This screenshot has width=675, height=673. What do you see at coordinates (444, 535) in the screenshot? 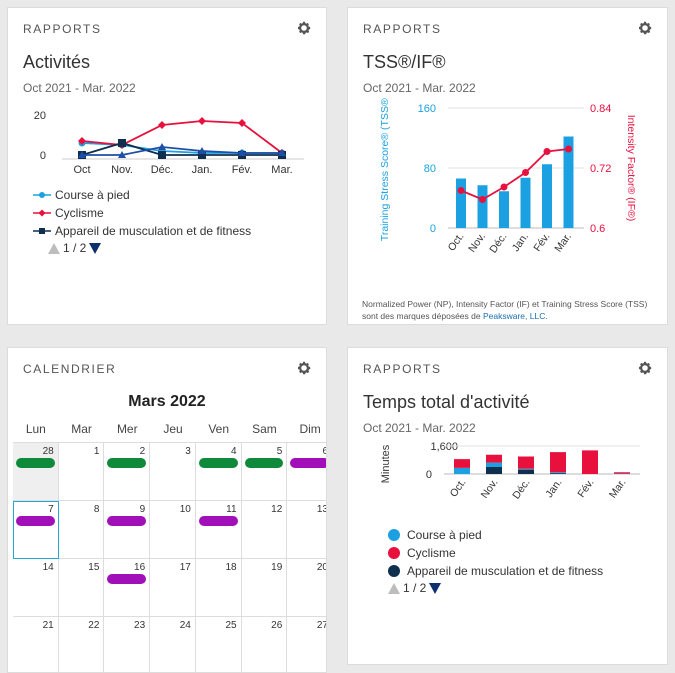
I see `legend-label: Course à pied` at bounding box center [444, 535].